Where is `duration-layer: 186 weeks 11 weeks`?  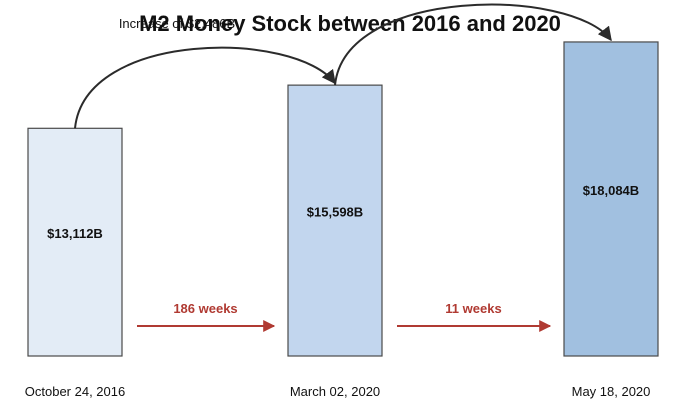 duration-layer: 186 weeks 11 weeks is located at coordinates (344, 316).